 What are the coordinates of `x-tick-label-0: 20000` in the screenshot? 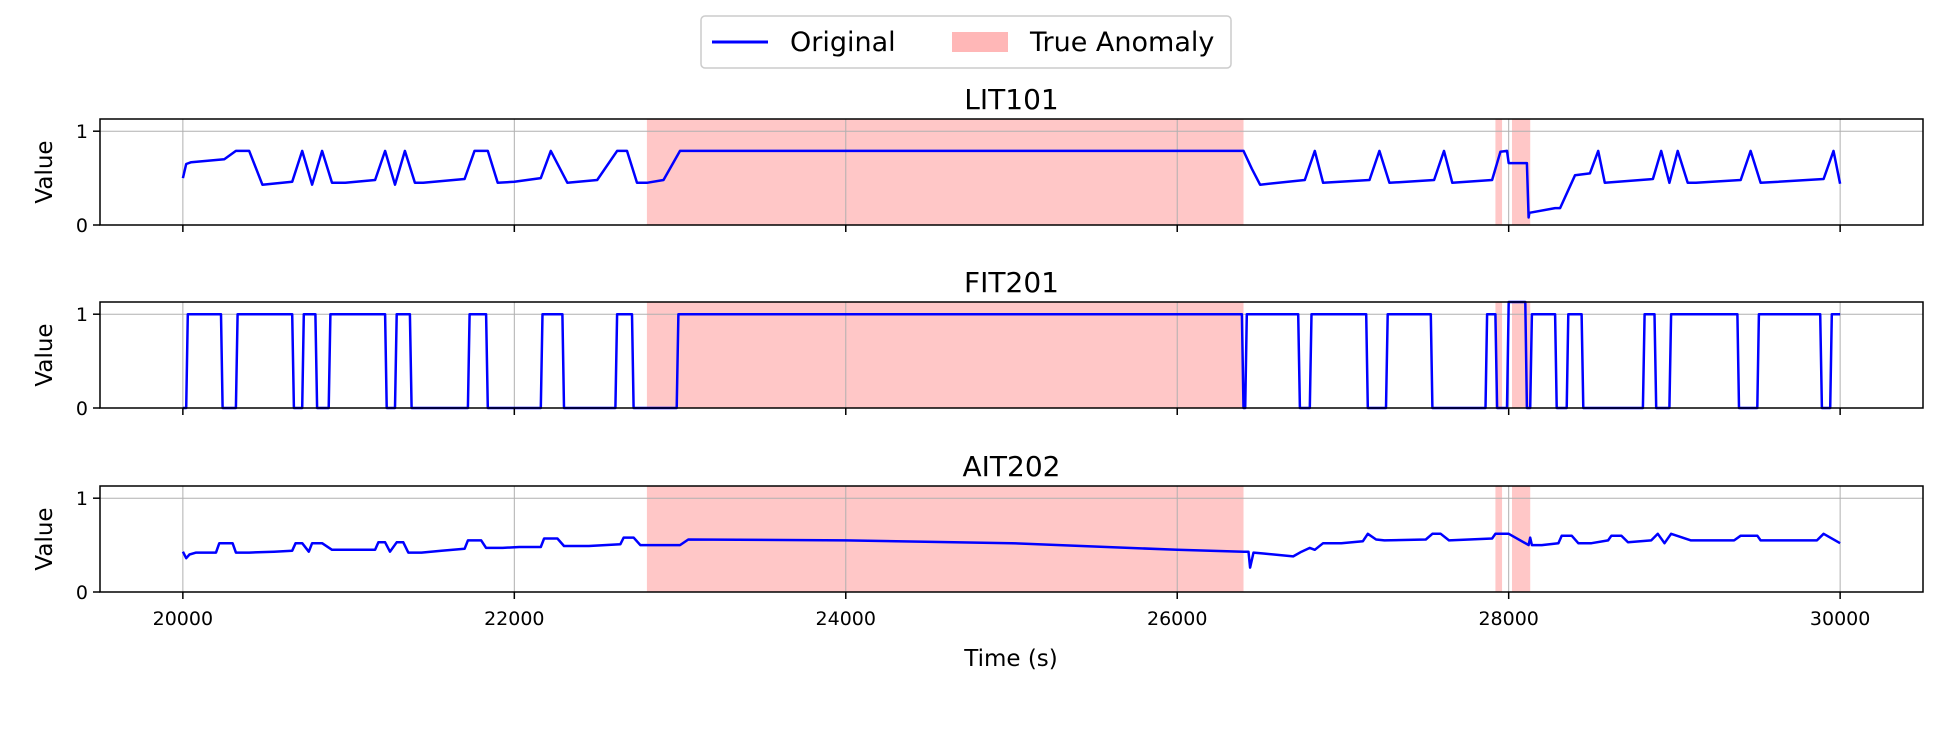 It's located at (183, 619).